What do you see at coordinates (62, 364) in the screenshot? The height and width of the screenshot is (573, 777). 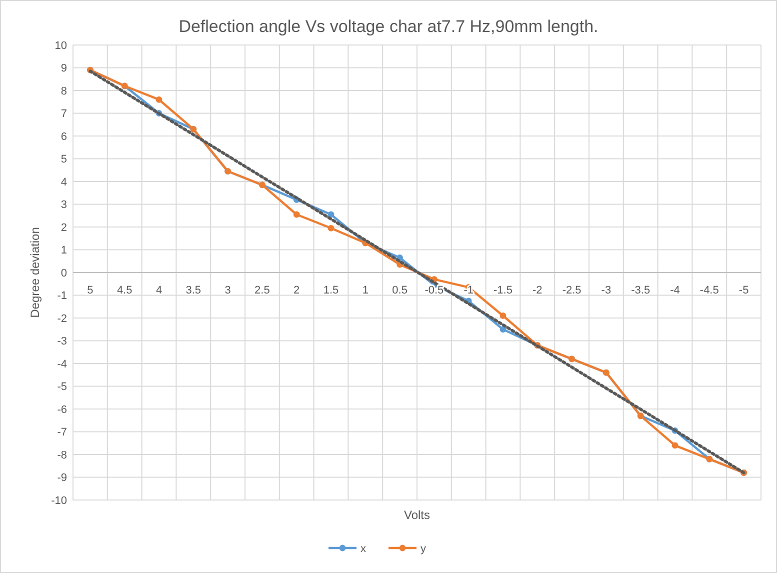 I see `y-tick-label: -4` at bounding box center [62, 364].